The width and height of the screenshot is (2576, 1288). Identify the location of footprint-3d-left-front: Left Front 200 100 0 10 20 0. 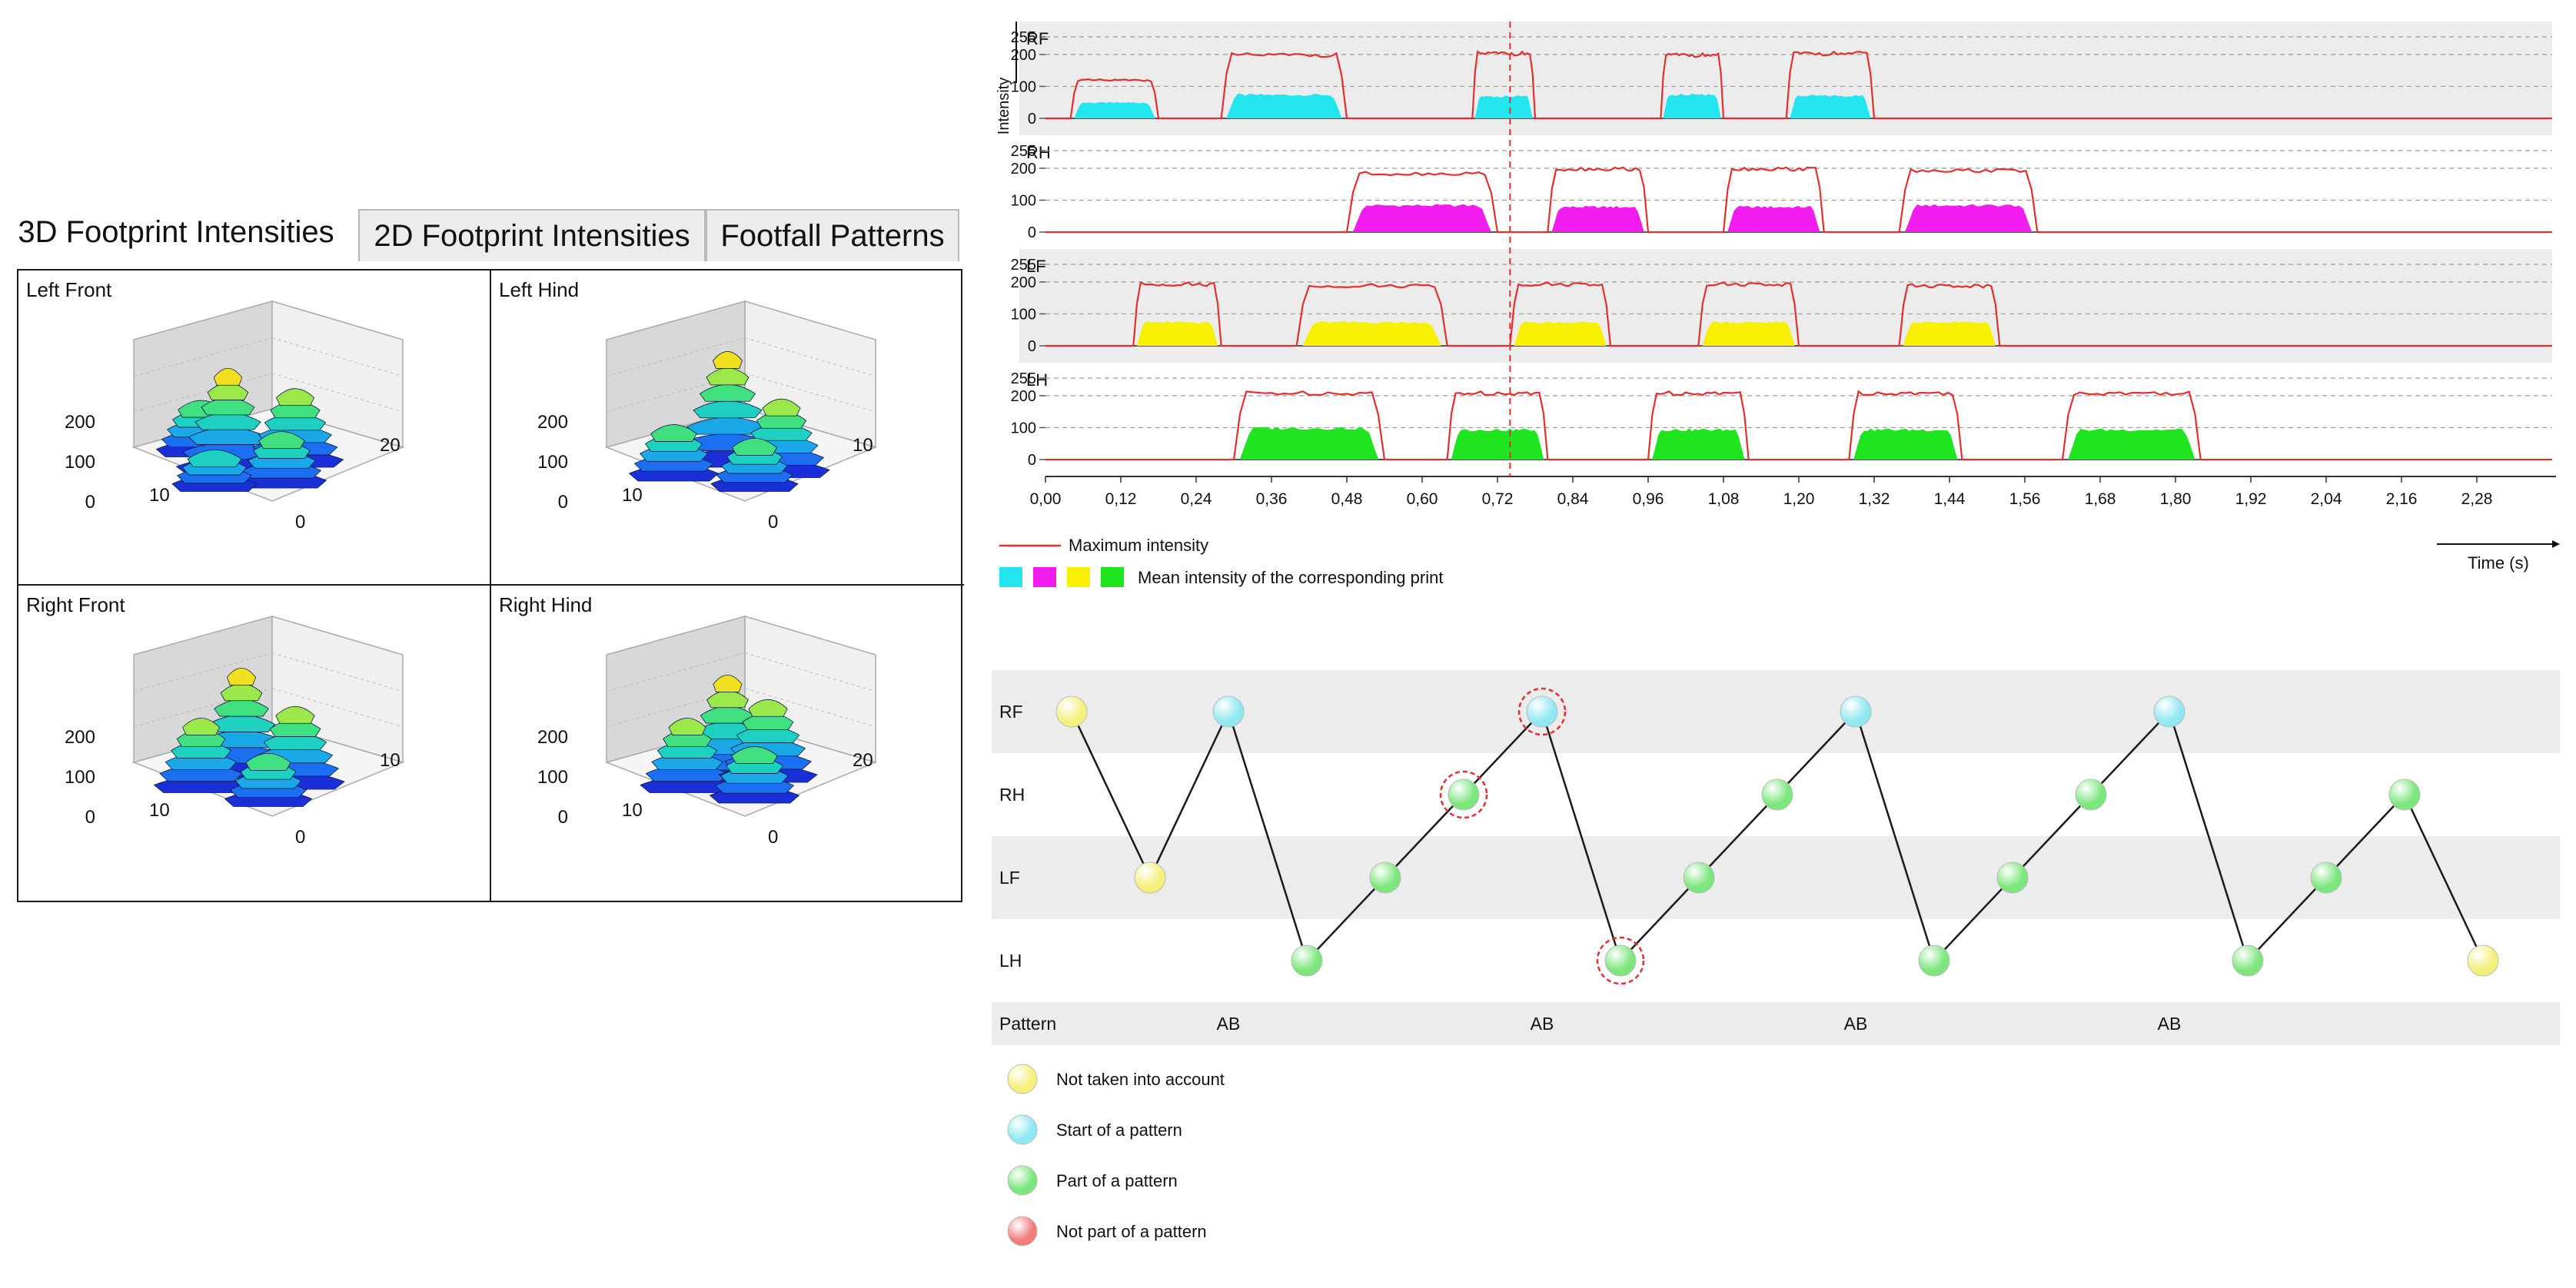
(255, 429).